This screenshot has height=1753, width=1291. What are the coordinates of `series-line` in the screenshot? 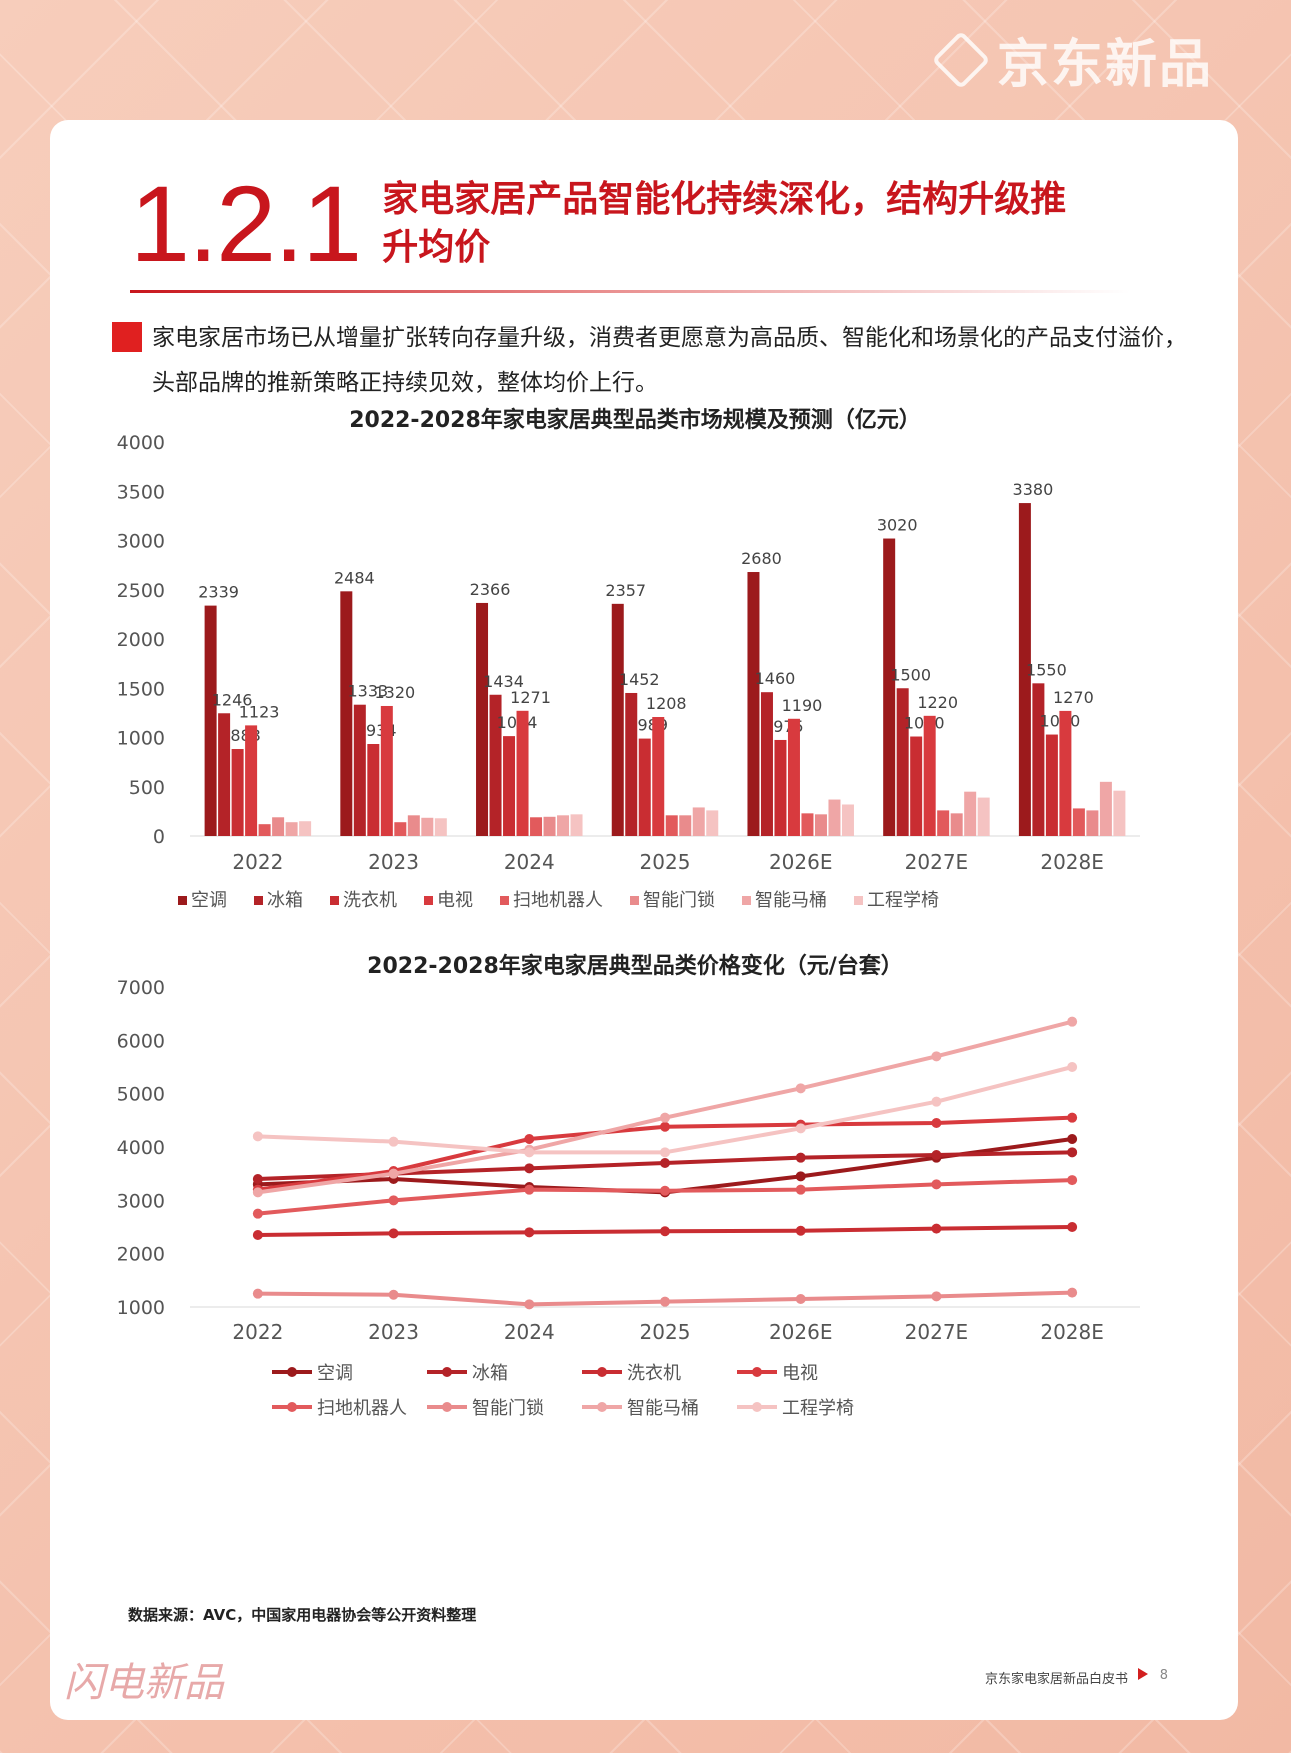 It's located at (665, 1110).